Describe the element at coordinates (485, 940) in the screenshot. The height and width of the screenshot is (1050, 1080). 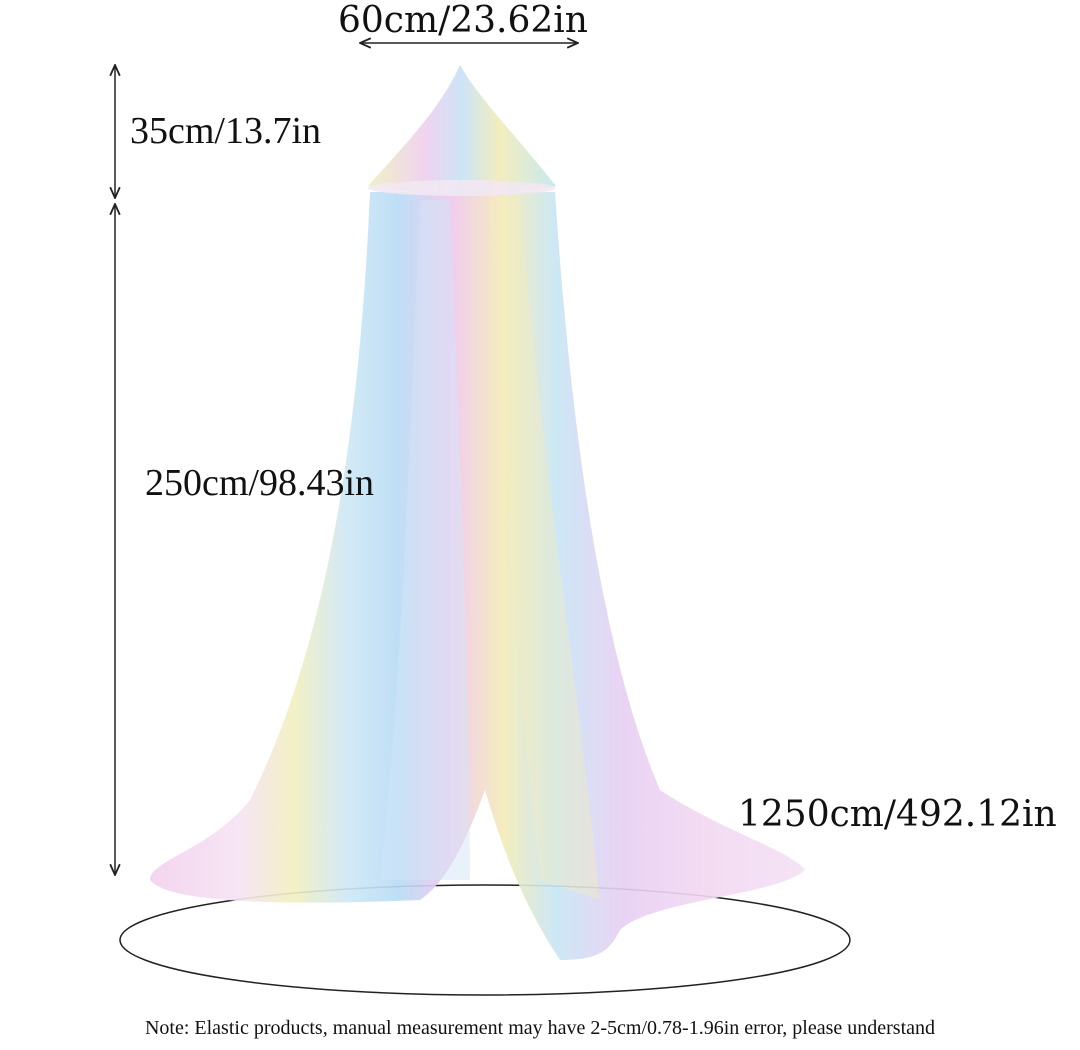
I see `floor-outline` at that location.